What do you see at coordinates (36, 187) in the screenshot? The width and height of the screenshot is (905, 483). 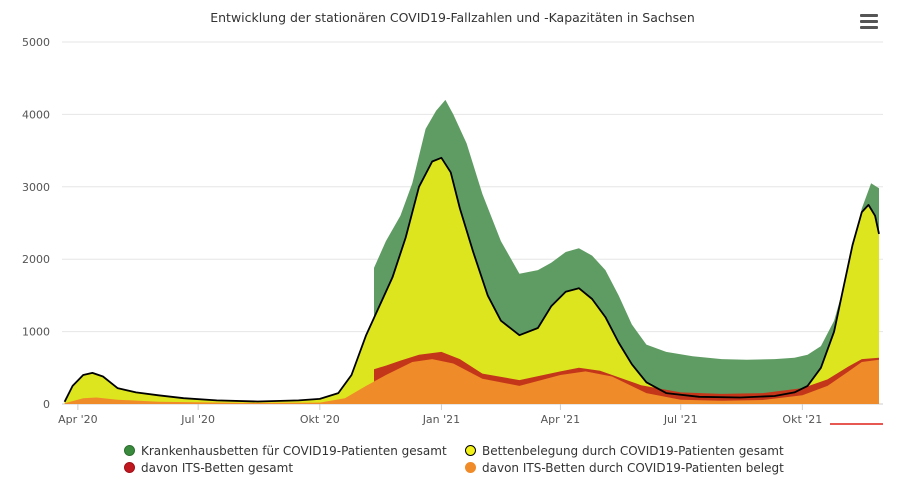 I see `y-tick-label: 3000` at bounding box center [36, 187].